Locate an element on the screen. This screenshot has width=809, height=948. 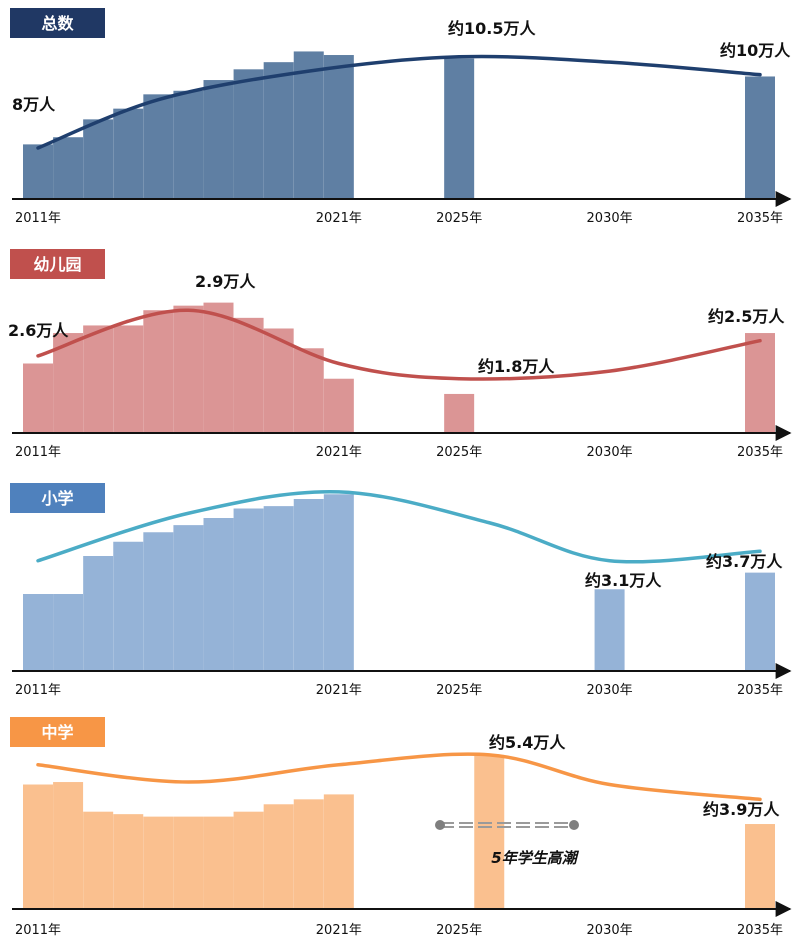
panel-label: 总数 is located at coordinates (57, 23).